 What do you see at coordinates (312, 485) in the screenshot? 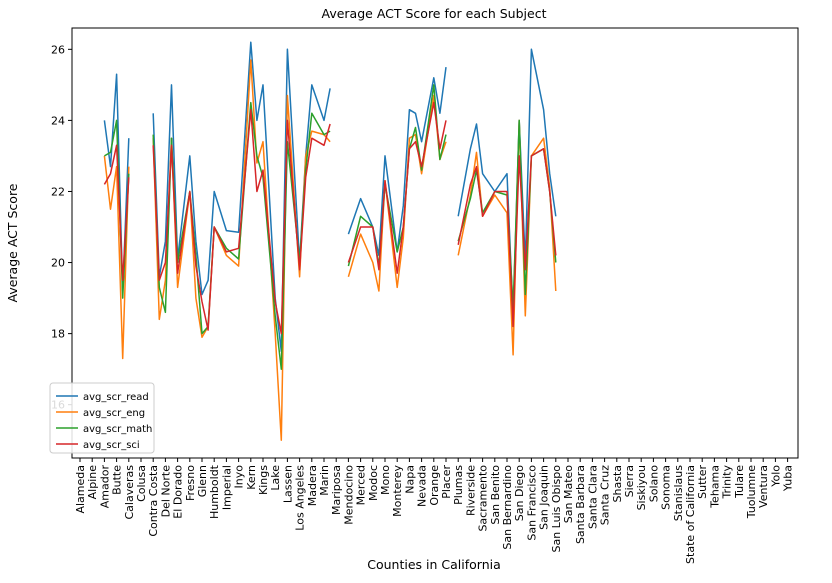
I see `x-tick-label: Madera` at bounding box center [312, 485].